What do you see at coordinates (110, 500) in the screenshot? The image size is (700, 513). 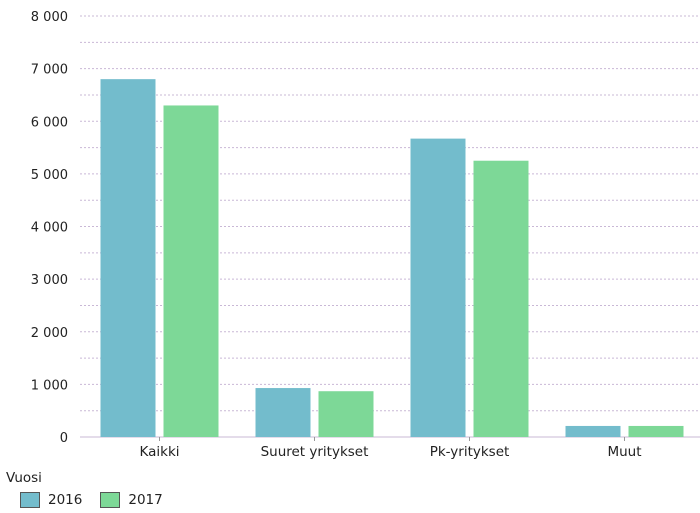 I see `legend-swatch-2017` at bounding box center [110, 500].